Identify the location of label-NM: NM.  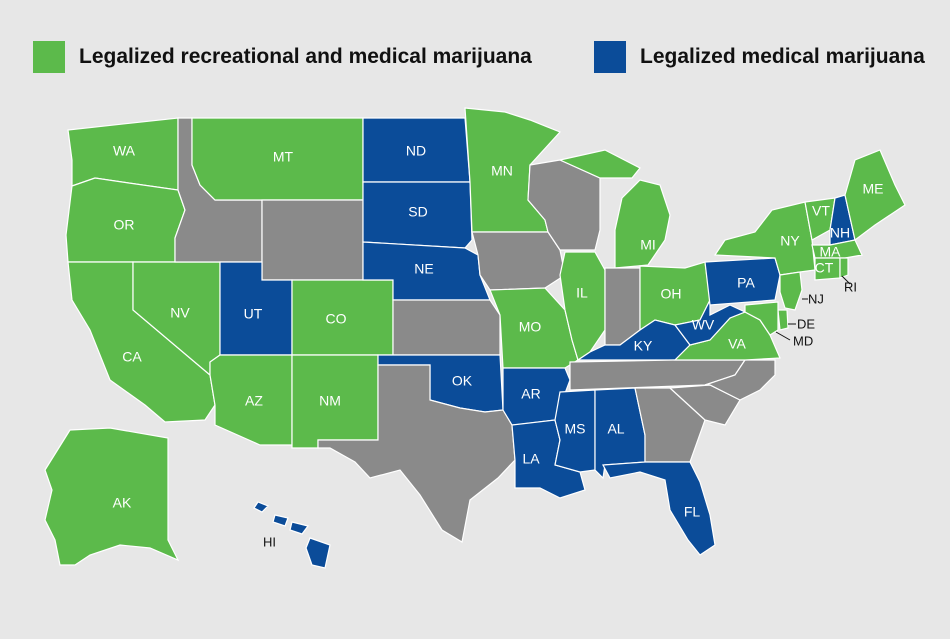
(330, 401).